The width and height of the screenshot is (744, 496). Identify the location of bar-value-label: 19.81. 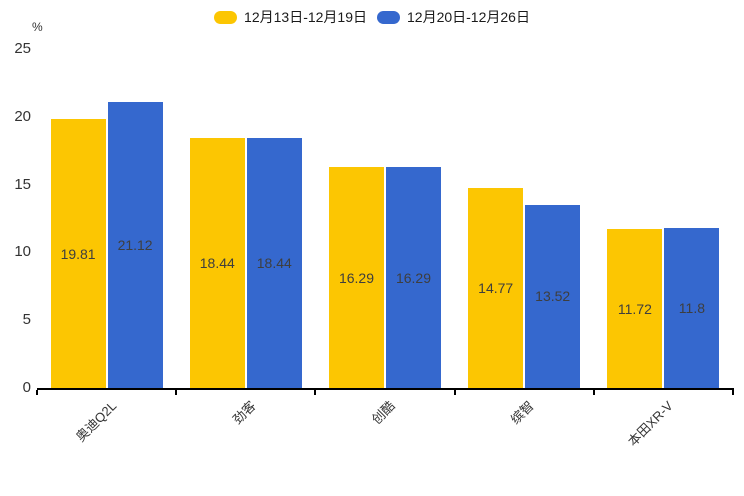
(78, 253).